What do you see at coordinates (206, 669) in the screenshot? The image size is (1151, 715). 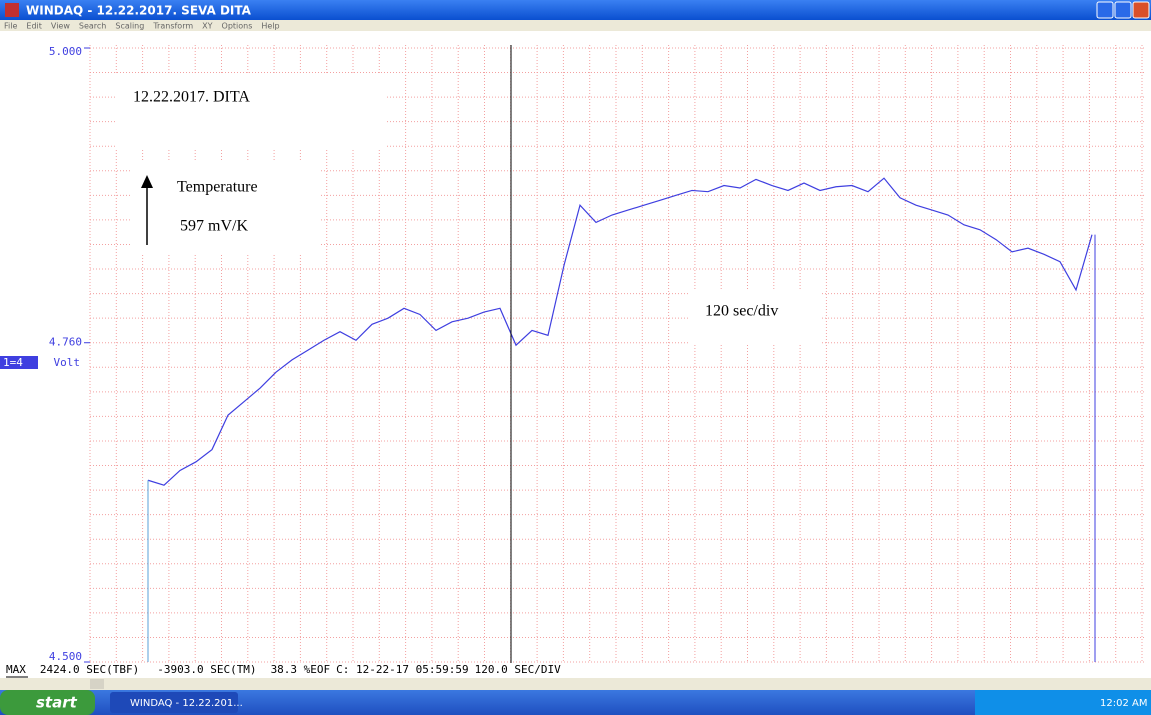 I see `status-field: -3903.0 SEC(TM)` at bounding box center [206, 669].